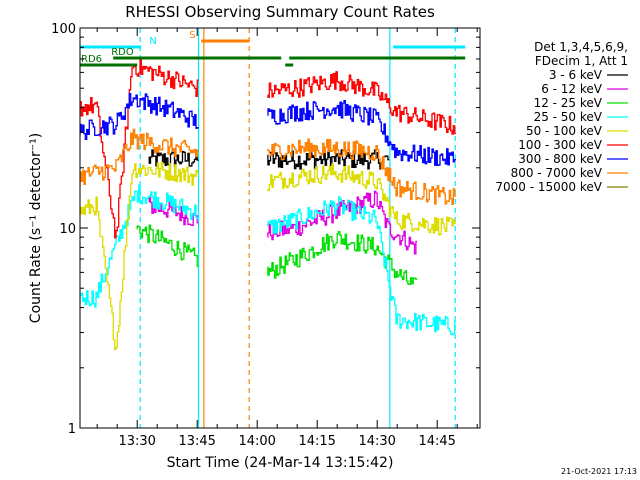 Image resolution: width=640 pixels, height=480 pixels. I want to click on legend-header-line: FDecim 1, Att 1, so click(581, 61).